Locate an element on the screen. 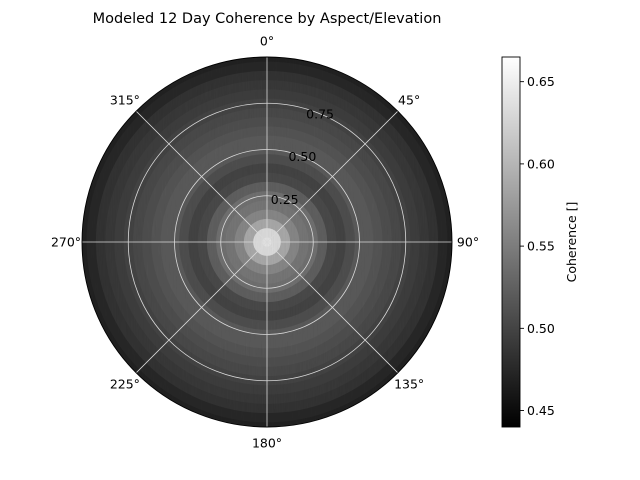  theta-tick-label: 0° is located at coordinates (267, 41).